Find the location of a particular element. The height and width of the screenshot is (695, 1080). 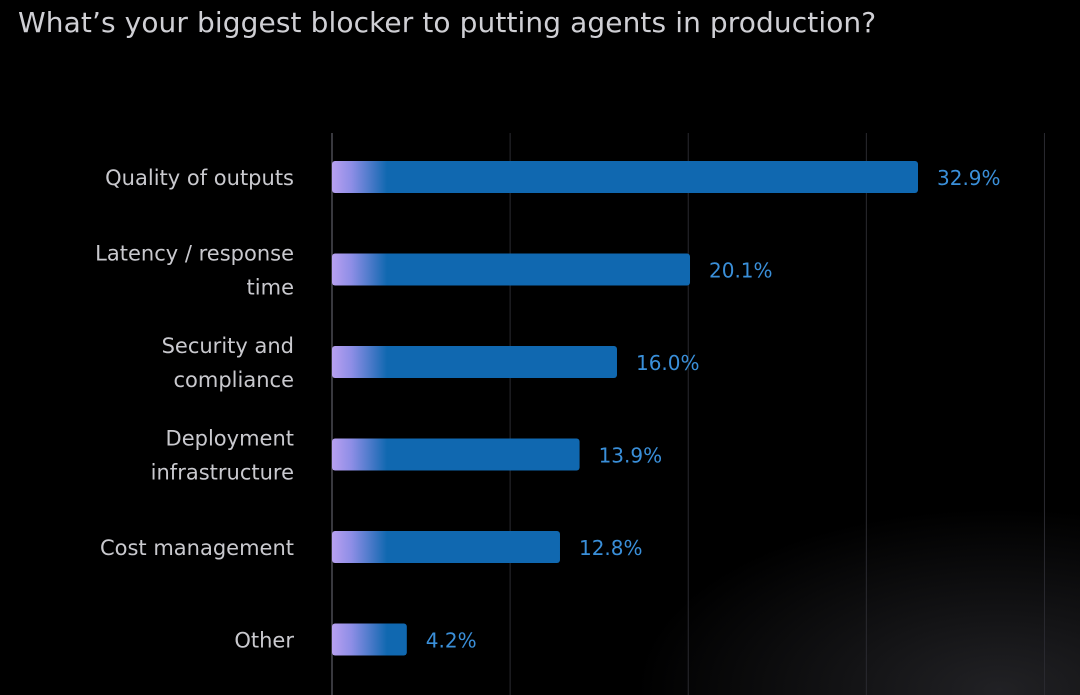

value-label: 12.8% is located at coordinates (611, 548).